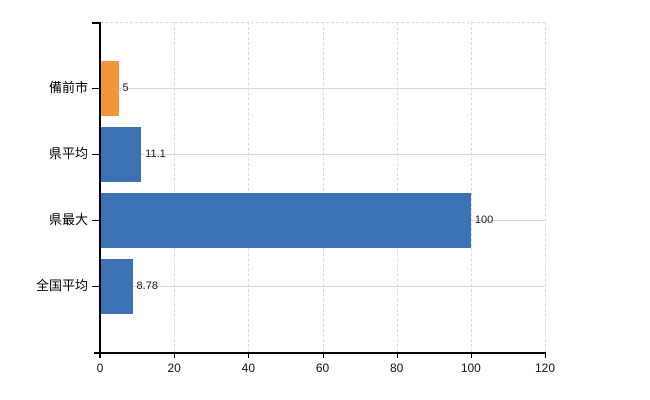 The image size is (650, 400). Describe the element at coordinates (322, 368) in the screenshot. I see `x-tick-label: 60` at that location.